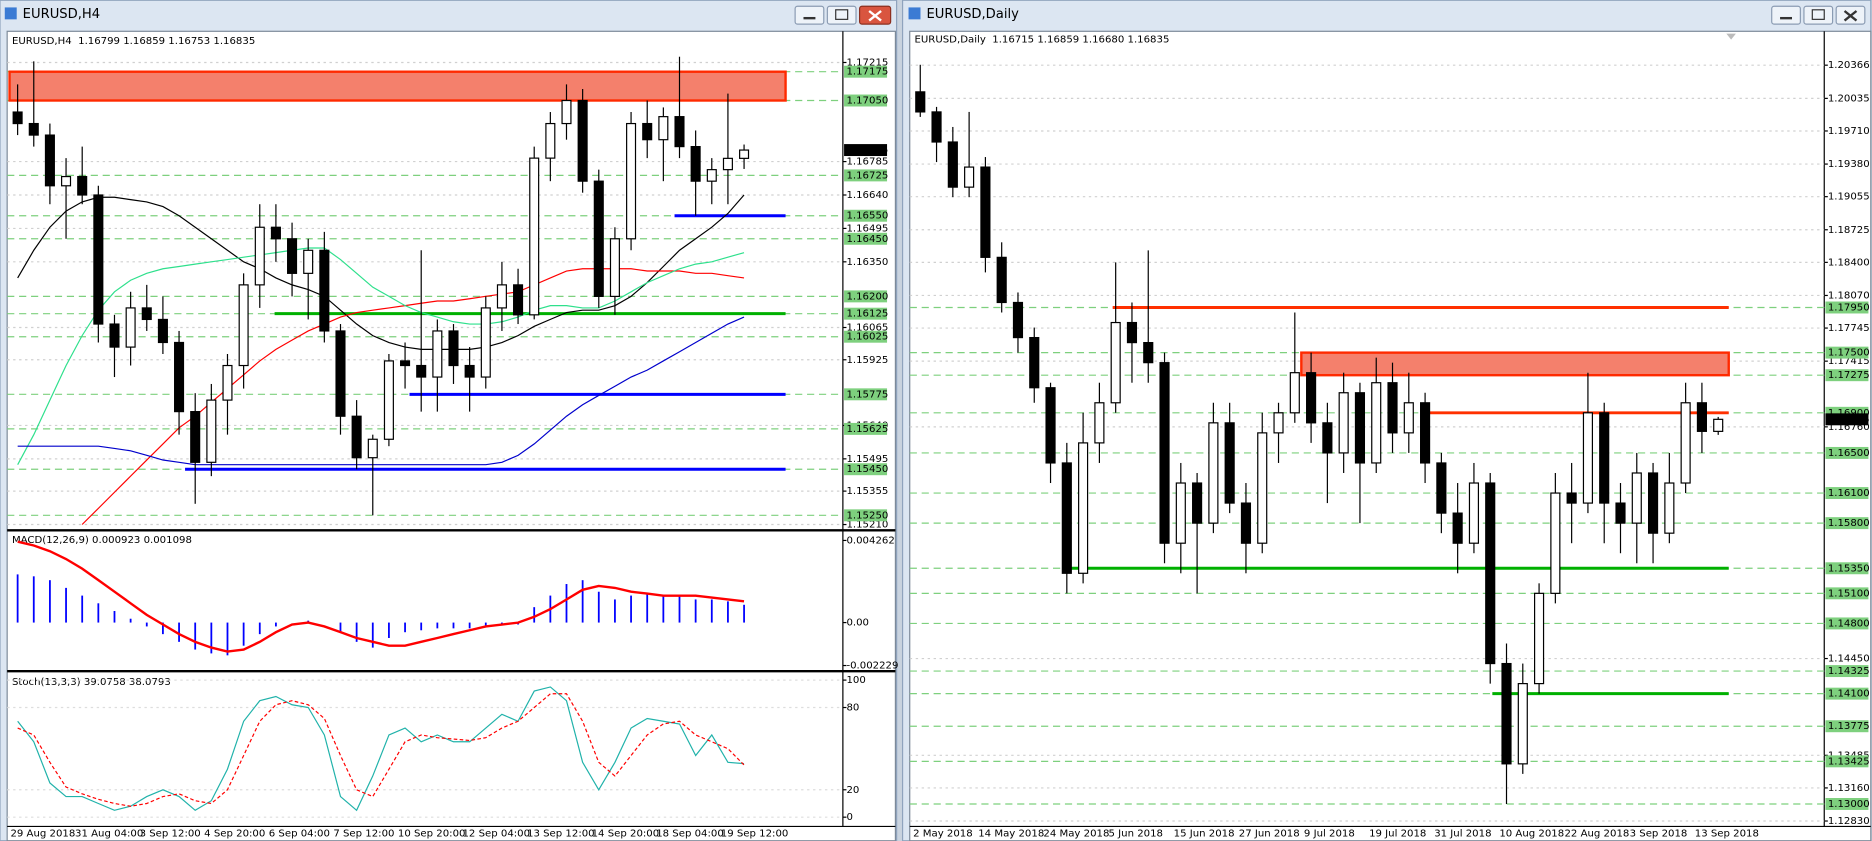 This screenshot has height=841, width=1872. What do you see at coordinates (867, 162) in the screenshot?
I see `y-tick-label: 1.16785` at bounding box center [867, 162].